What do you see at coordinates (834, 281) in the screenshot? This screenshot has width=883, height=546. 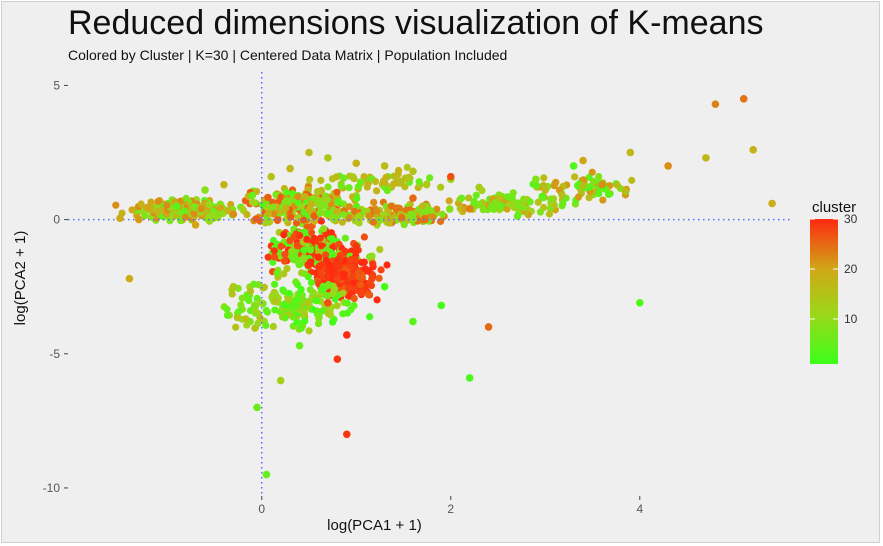 I see `color-legend: cluster 10 20 30` at bounding box center [834, 281].